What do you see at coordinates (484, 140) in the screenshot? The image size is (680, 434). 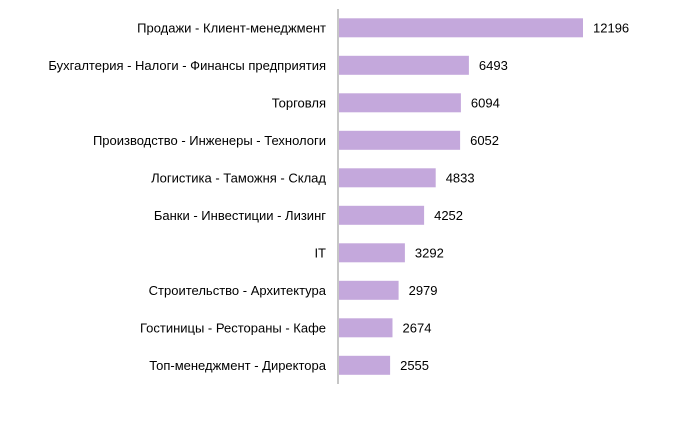 I see `data-label: 6052` at bounding box center [484, 140].